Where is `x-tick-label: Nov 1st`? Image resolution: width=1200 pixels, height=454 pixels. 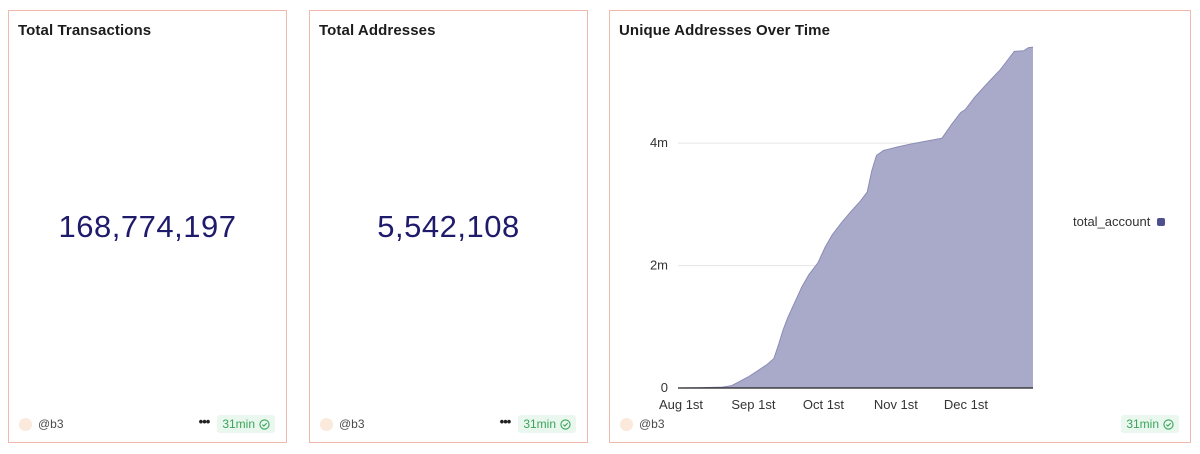 x-tick-label: Nov 1st is located at coordinates (896, 404).